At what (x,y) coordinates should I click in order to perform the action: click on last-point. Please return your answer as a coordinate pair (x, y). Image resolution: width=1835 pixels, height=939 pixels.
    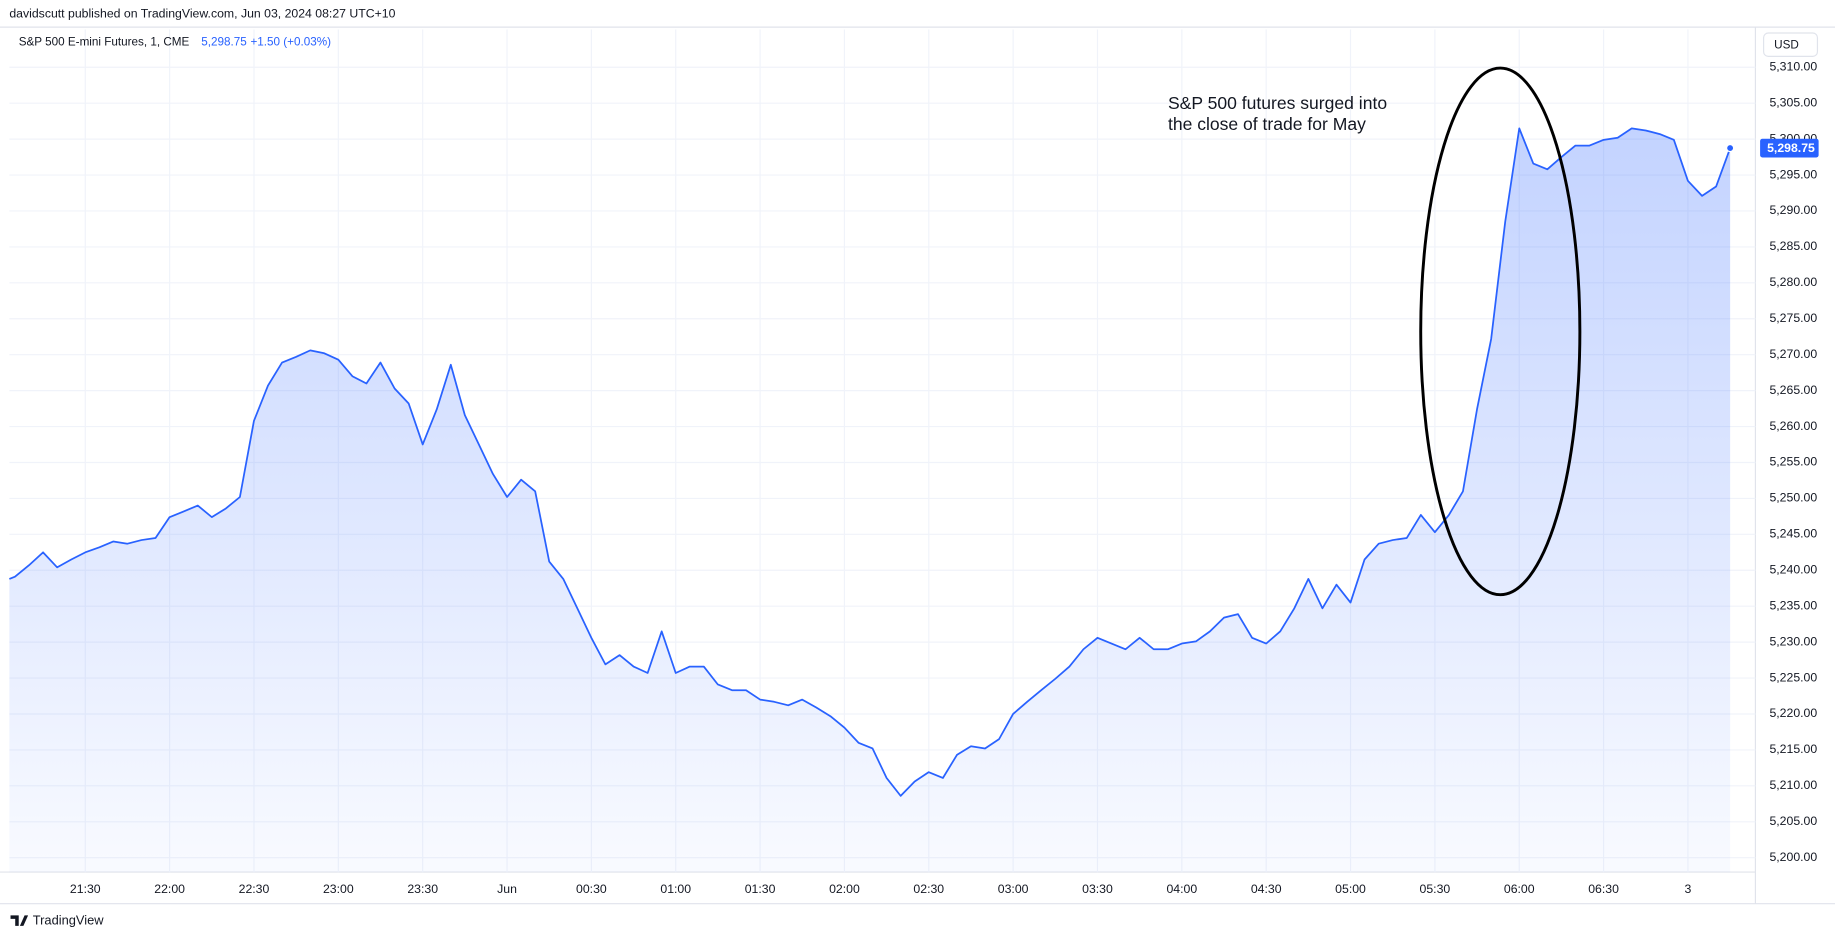
    Looking at the image, I should click on (1730, 148).